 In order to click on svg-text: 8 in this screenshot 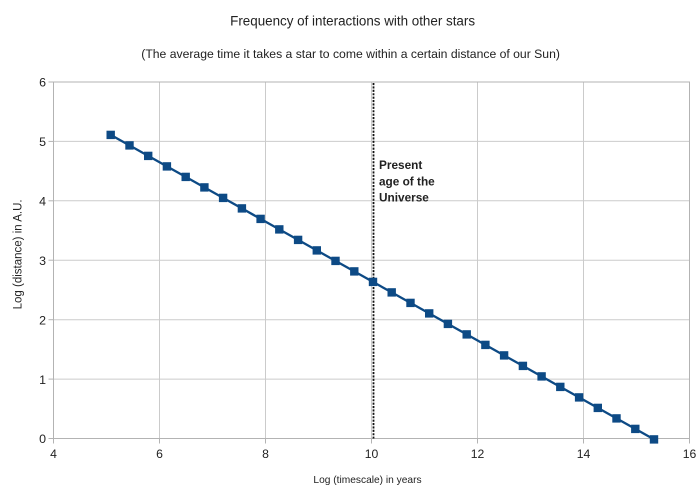, I will do `click(265, 454)`.